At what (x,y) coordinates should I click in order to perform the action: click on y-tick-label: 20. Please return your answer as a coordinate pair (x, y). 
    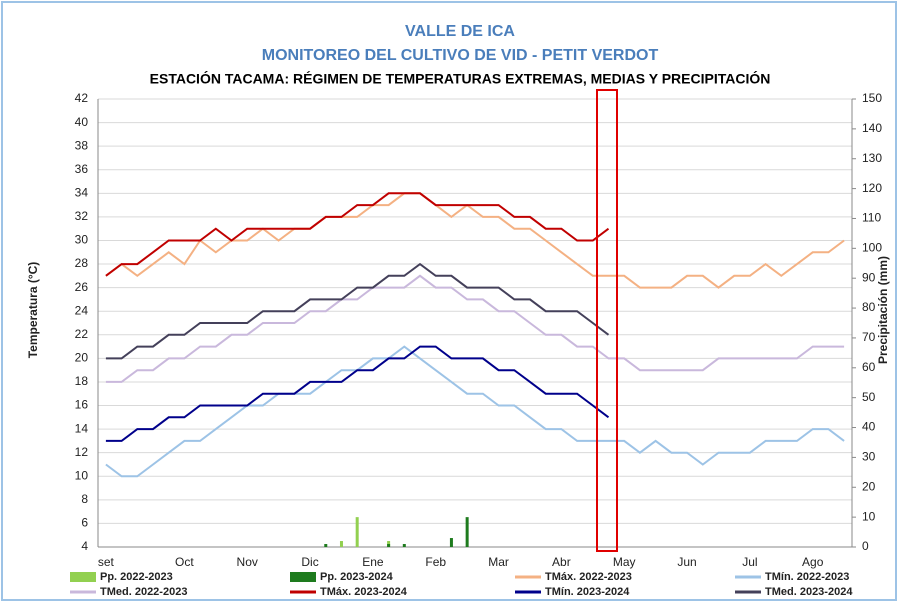
    Looking at the image, I should click on (82, 358).